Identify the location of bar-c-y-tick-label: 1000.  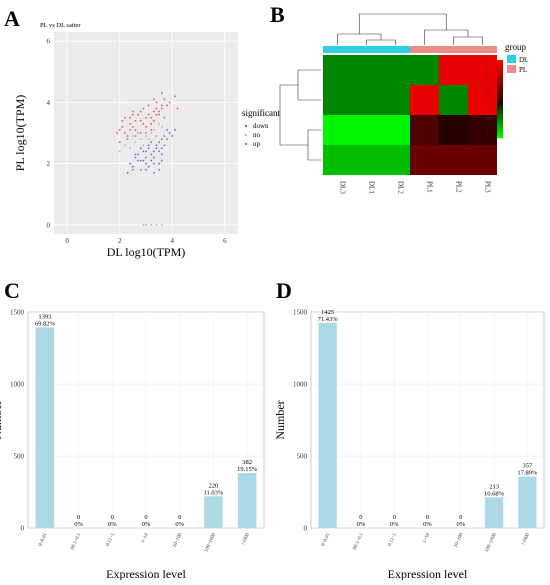
(17, 385).